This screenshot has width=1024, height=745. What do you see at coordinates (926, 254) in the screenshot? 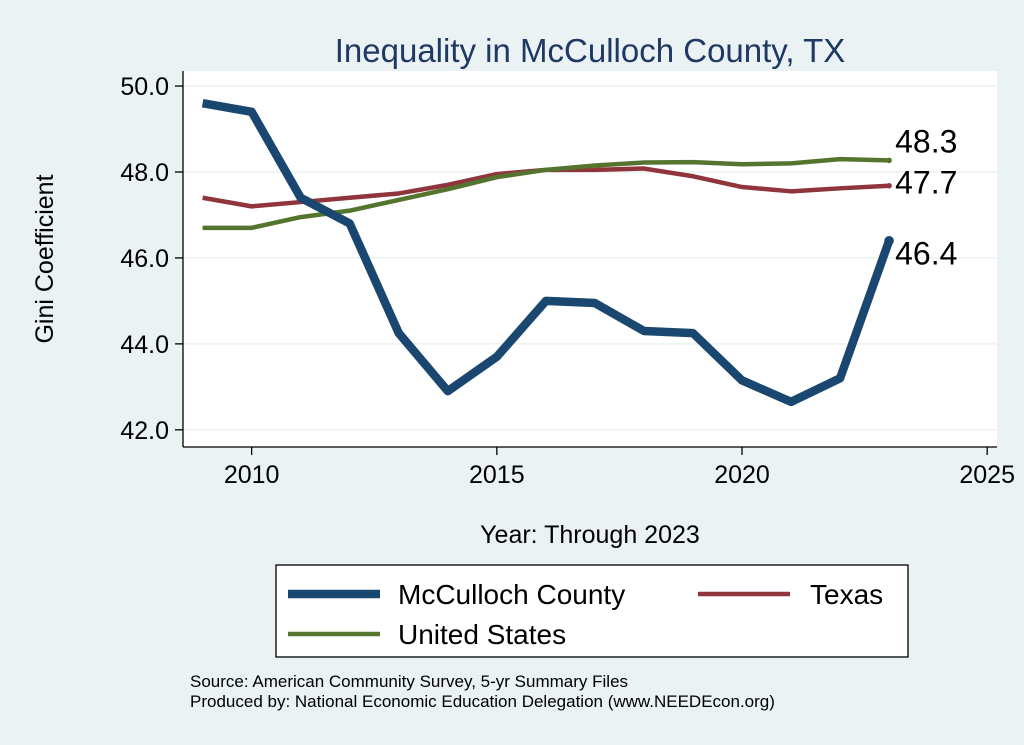
I see `end-label-mcculloch-county: 46.4` at bounding box center [926, 254].